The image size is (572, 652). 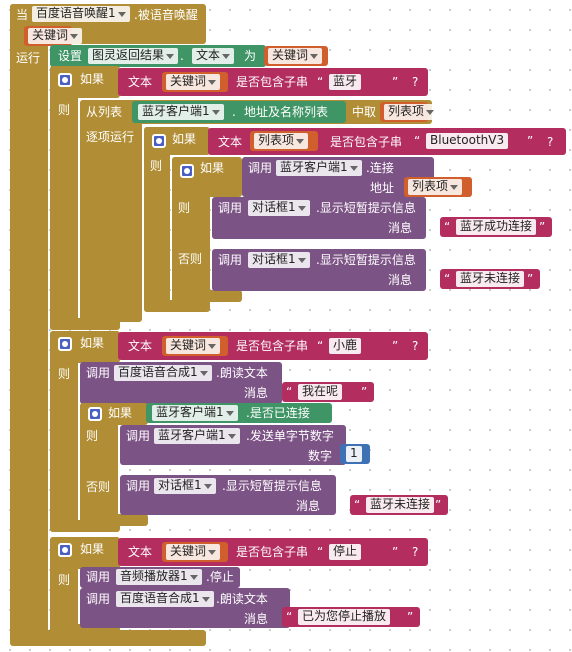 What do you see at coordinates (65, 344) in the screenshot?
I see `gear-center` at bounding box center [65, 344].